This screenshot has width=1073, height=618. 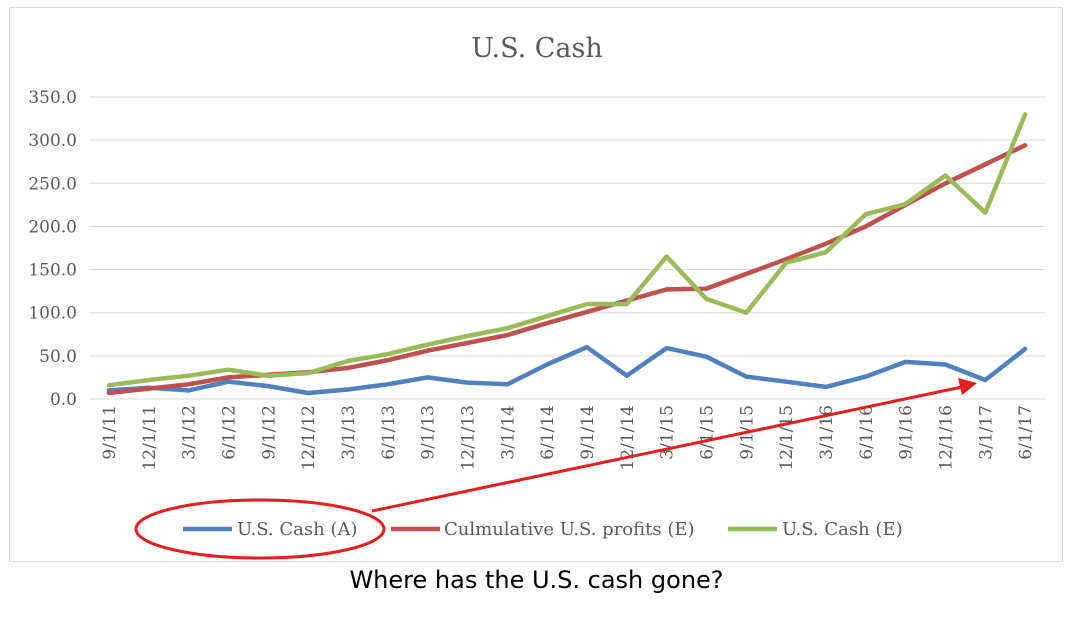 What do you see at coordinates (150, 438) in the screenshot?
I see `x-tick-label: 12/1/11` at bounding box center [150, 438].